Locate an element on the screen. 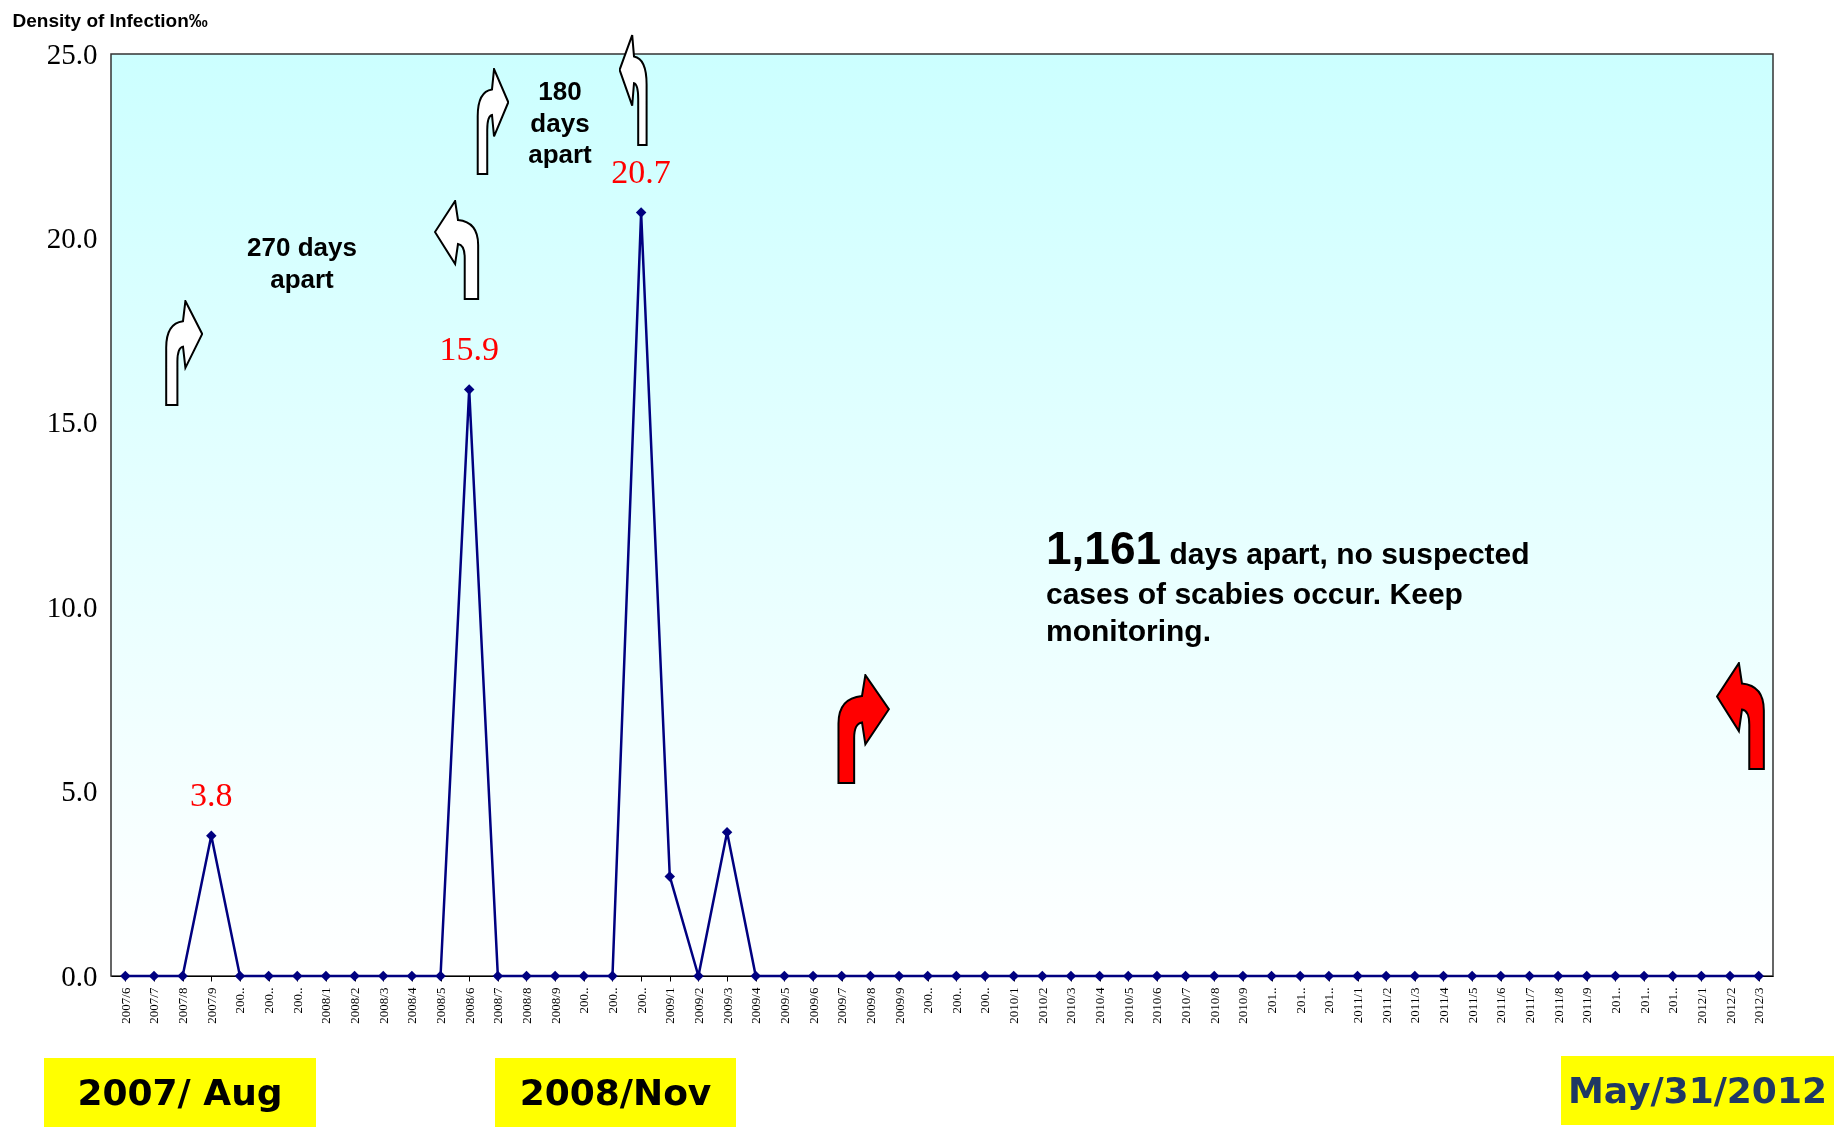 The image size is (1847, 1127). x-tick-label: 2011/1 is located at coordinates (1357, 1005).